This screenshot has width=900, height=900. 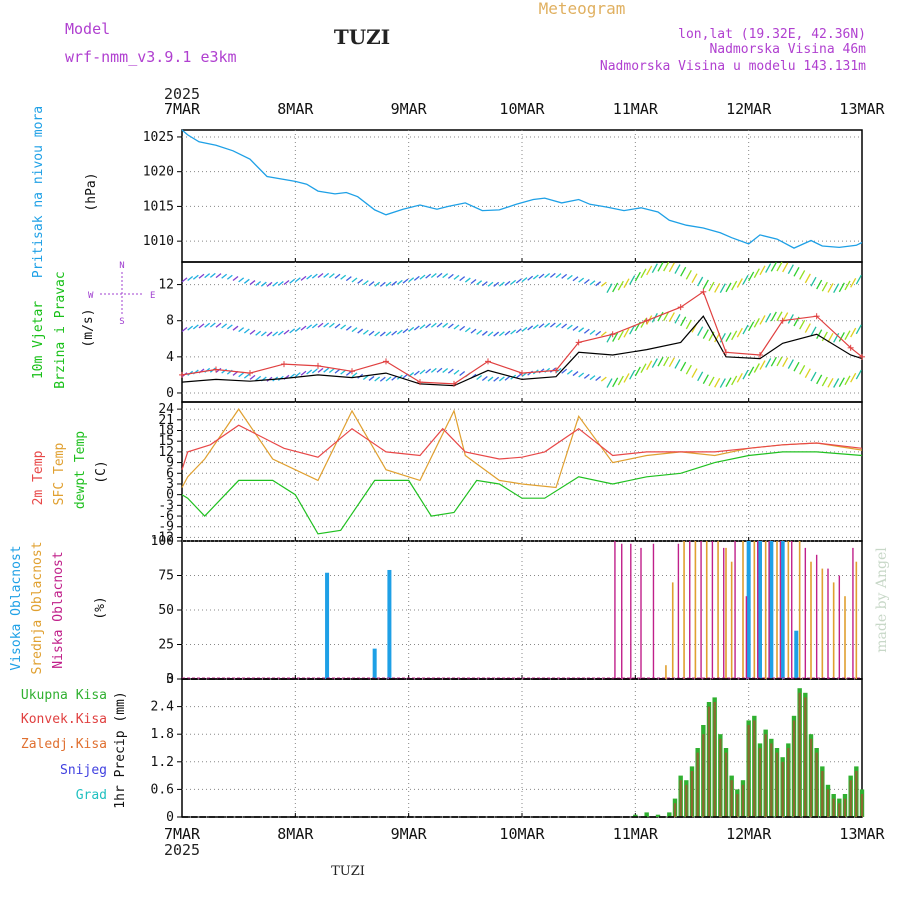 I want to click on cloud-title-mid: Srednja Oblacnost, so click(x=37, y=607).